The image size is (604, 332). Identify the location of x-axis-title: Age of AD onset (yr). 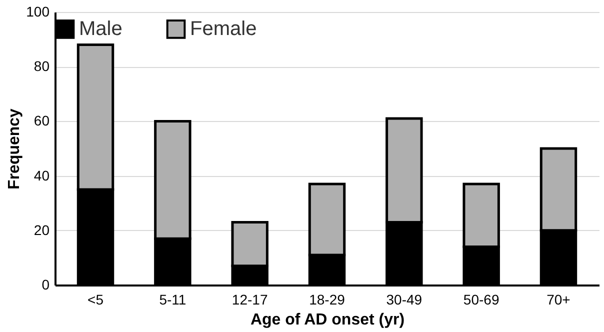
(327, 320).